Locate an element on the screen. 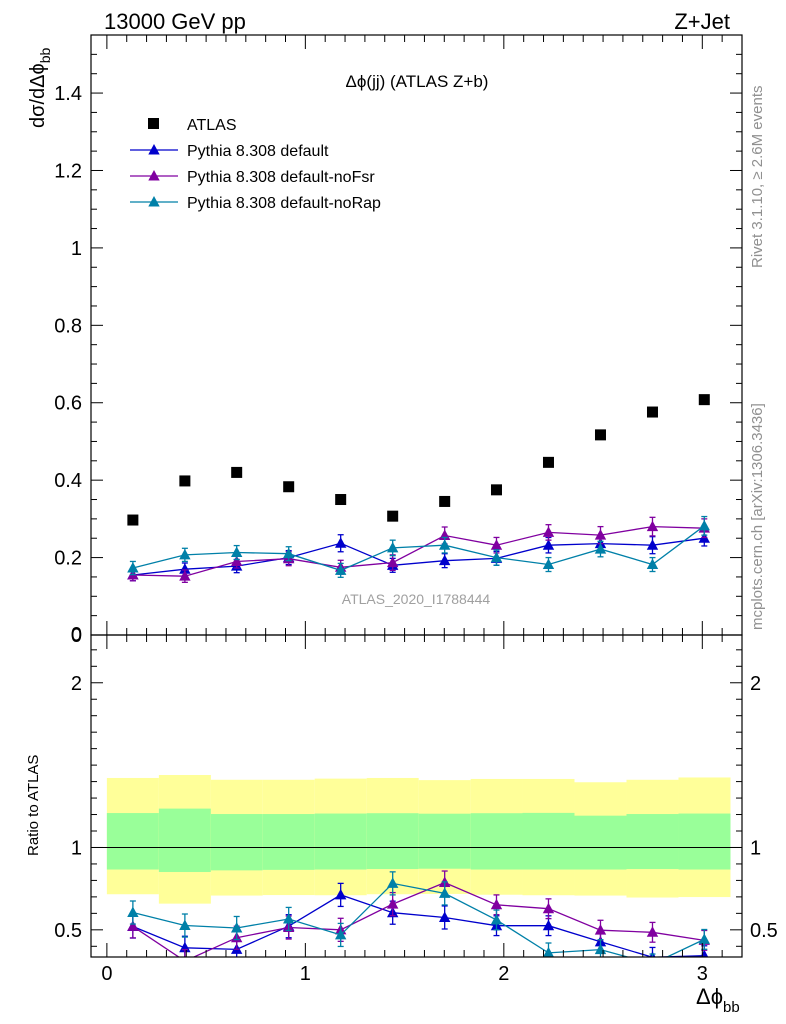 This screenshot has width=786, height=1024. legend-label: ATLAS is located at coordinates (212, 125).